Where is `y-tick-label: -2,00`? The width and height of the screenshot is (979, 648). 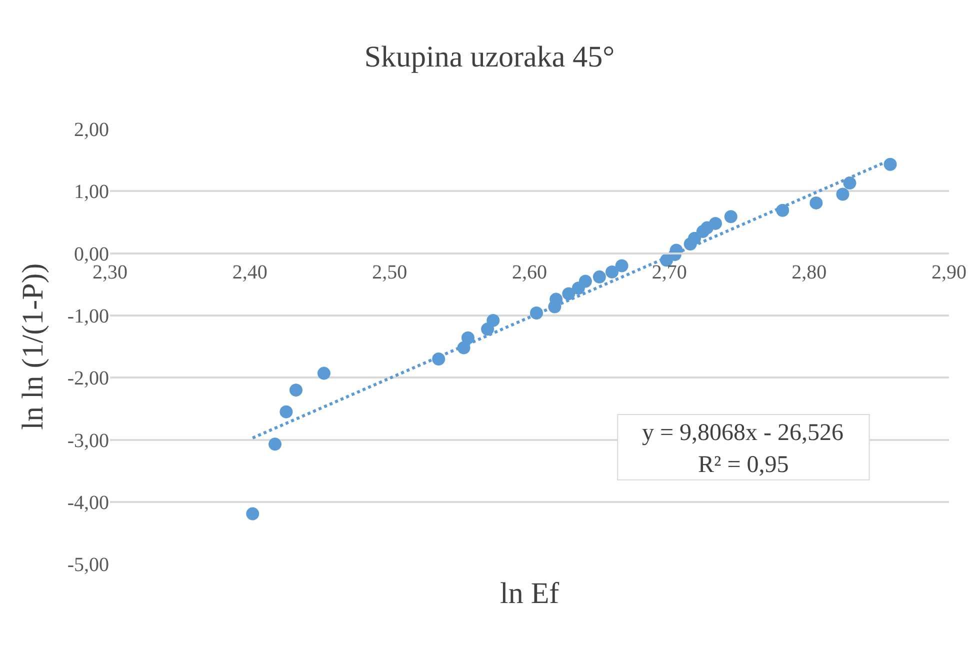
y-tick-label: -2,00 is located at coordinates (88, 379).